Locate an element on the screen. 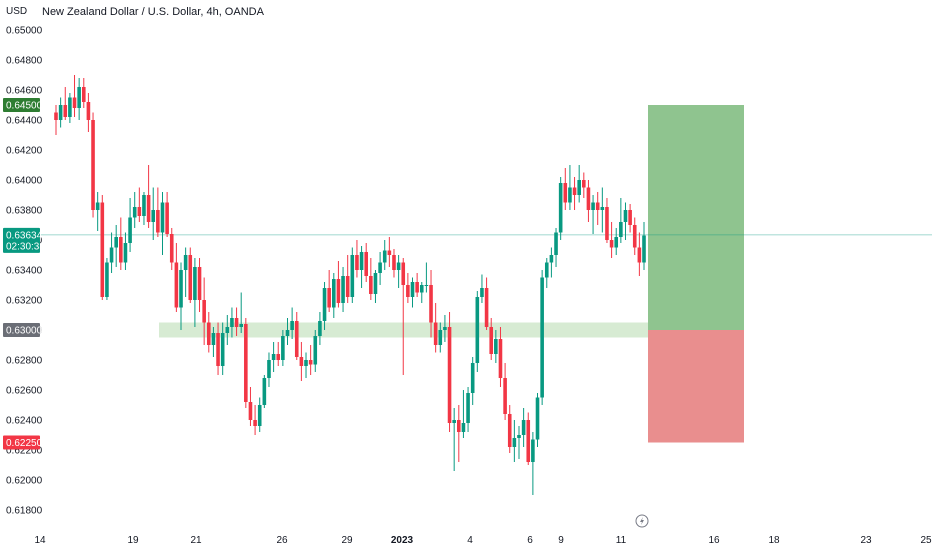 Image resolution: width=932 pixels, height=550 pixels. entry-price-badge-text: 0.63000 is located at coordinates (24, 331).